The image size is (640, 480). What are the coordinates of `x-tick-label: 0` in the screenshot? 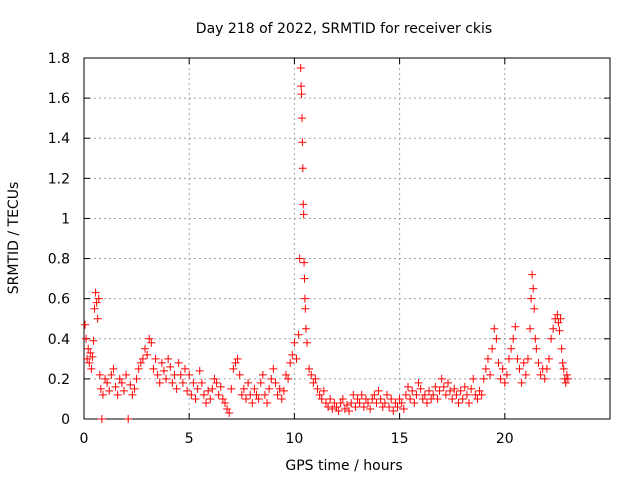 It's located at (84, 439).